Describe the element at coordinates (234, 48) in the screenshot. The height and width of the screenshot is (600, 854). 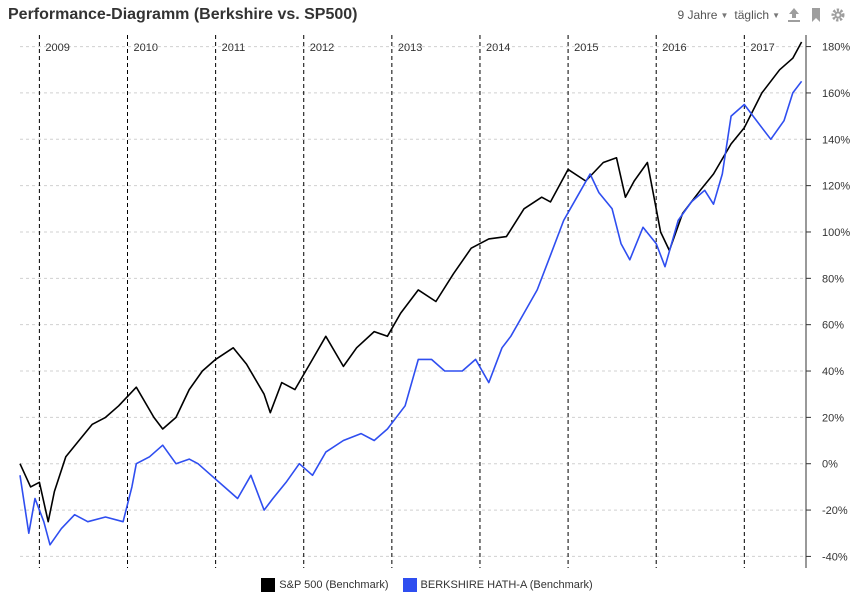
I see `x-tick-label: 2011` at that location.